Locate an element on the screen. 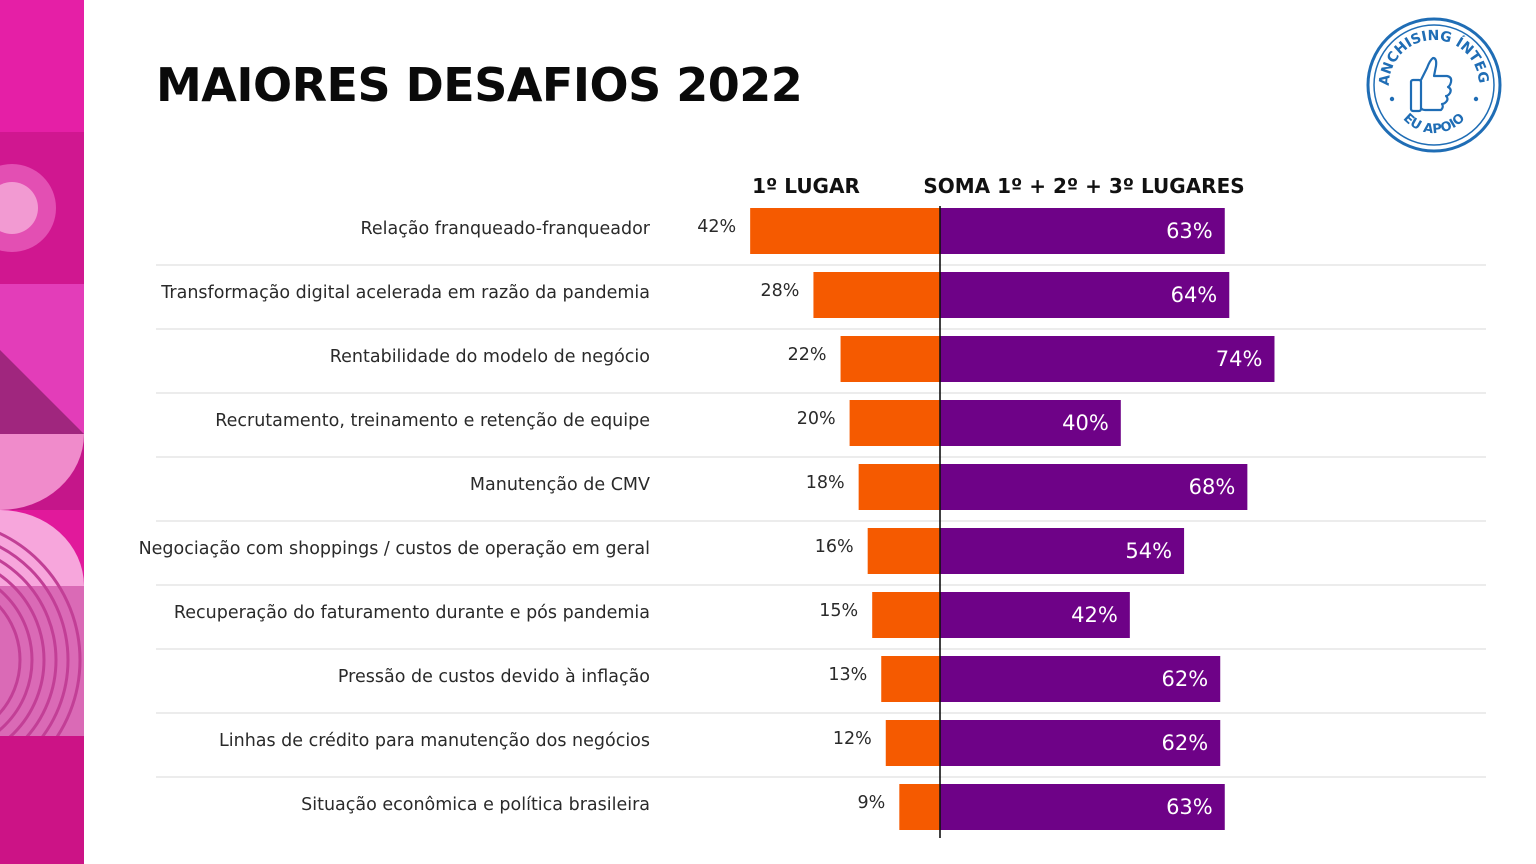  value-label-soma-lugares: 68% is located at coordinates (1212, 487).